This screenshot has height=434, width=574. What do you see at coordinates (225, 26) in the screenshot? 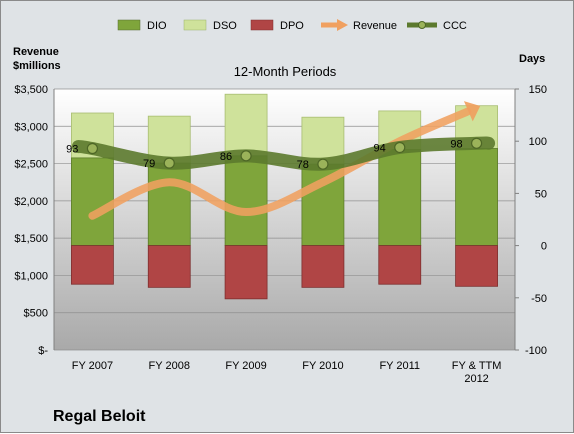
I see `legend-dso: DSO` at bounding box center [225, 26].